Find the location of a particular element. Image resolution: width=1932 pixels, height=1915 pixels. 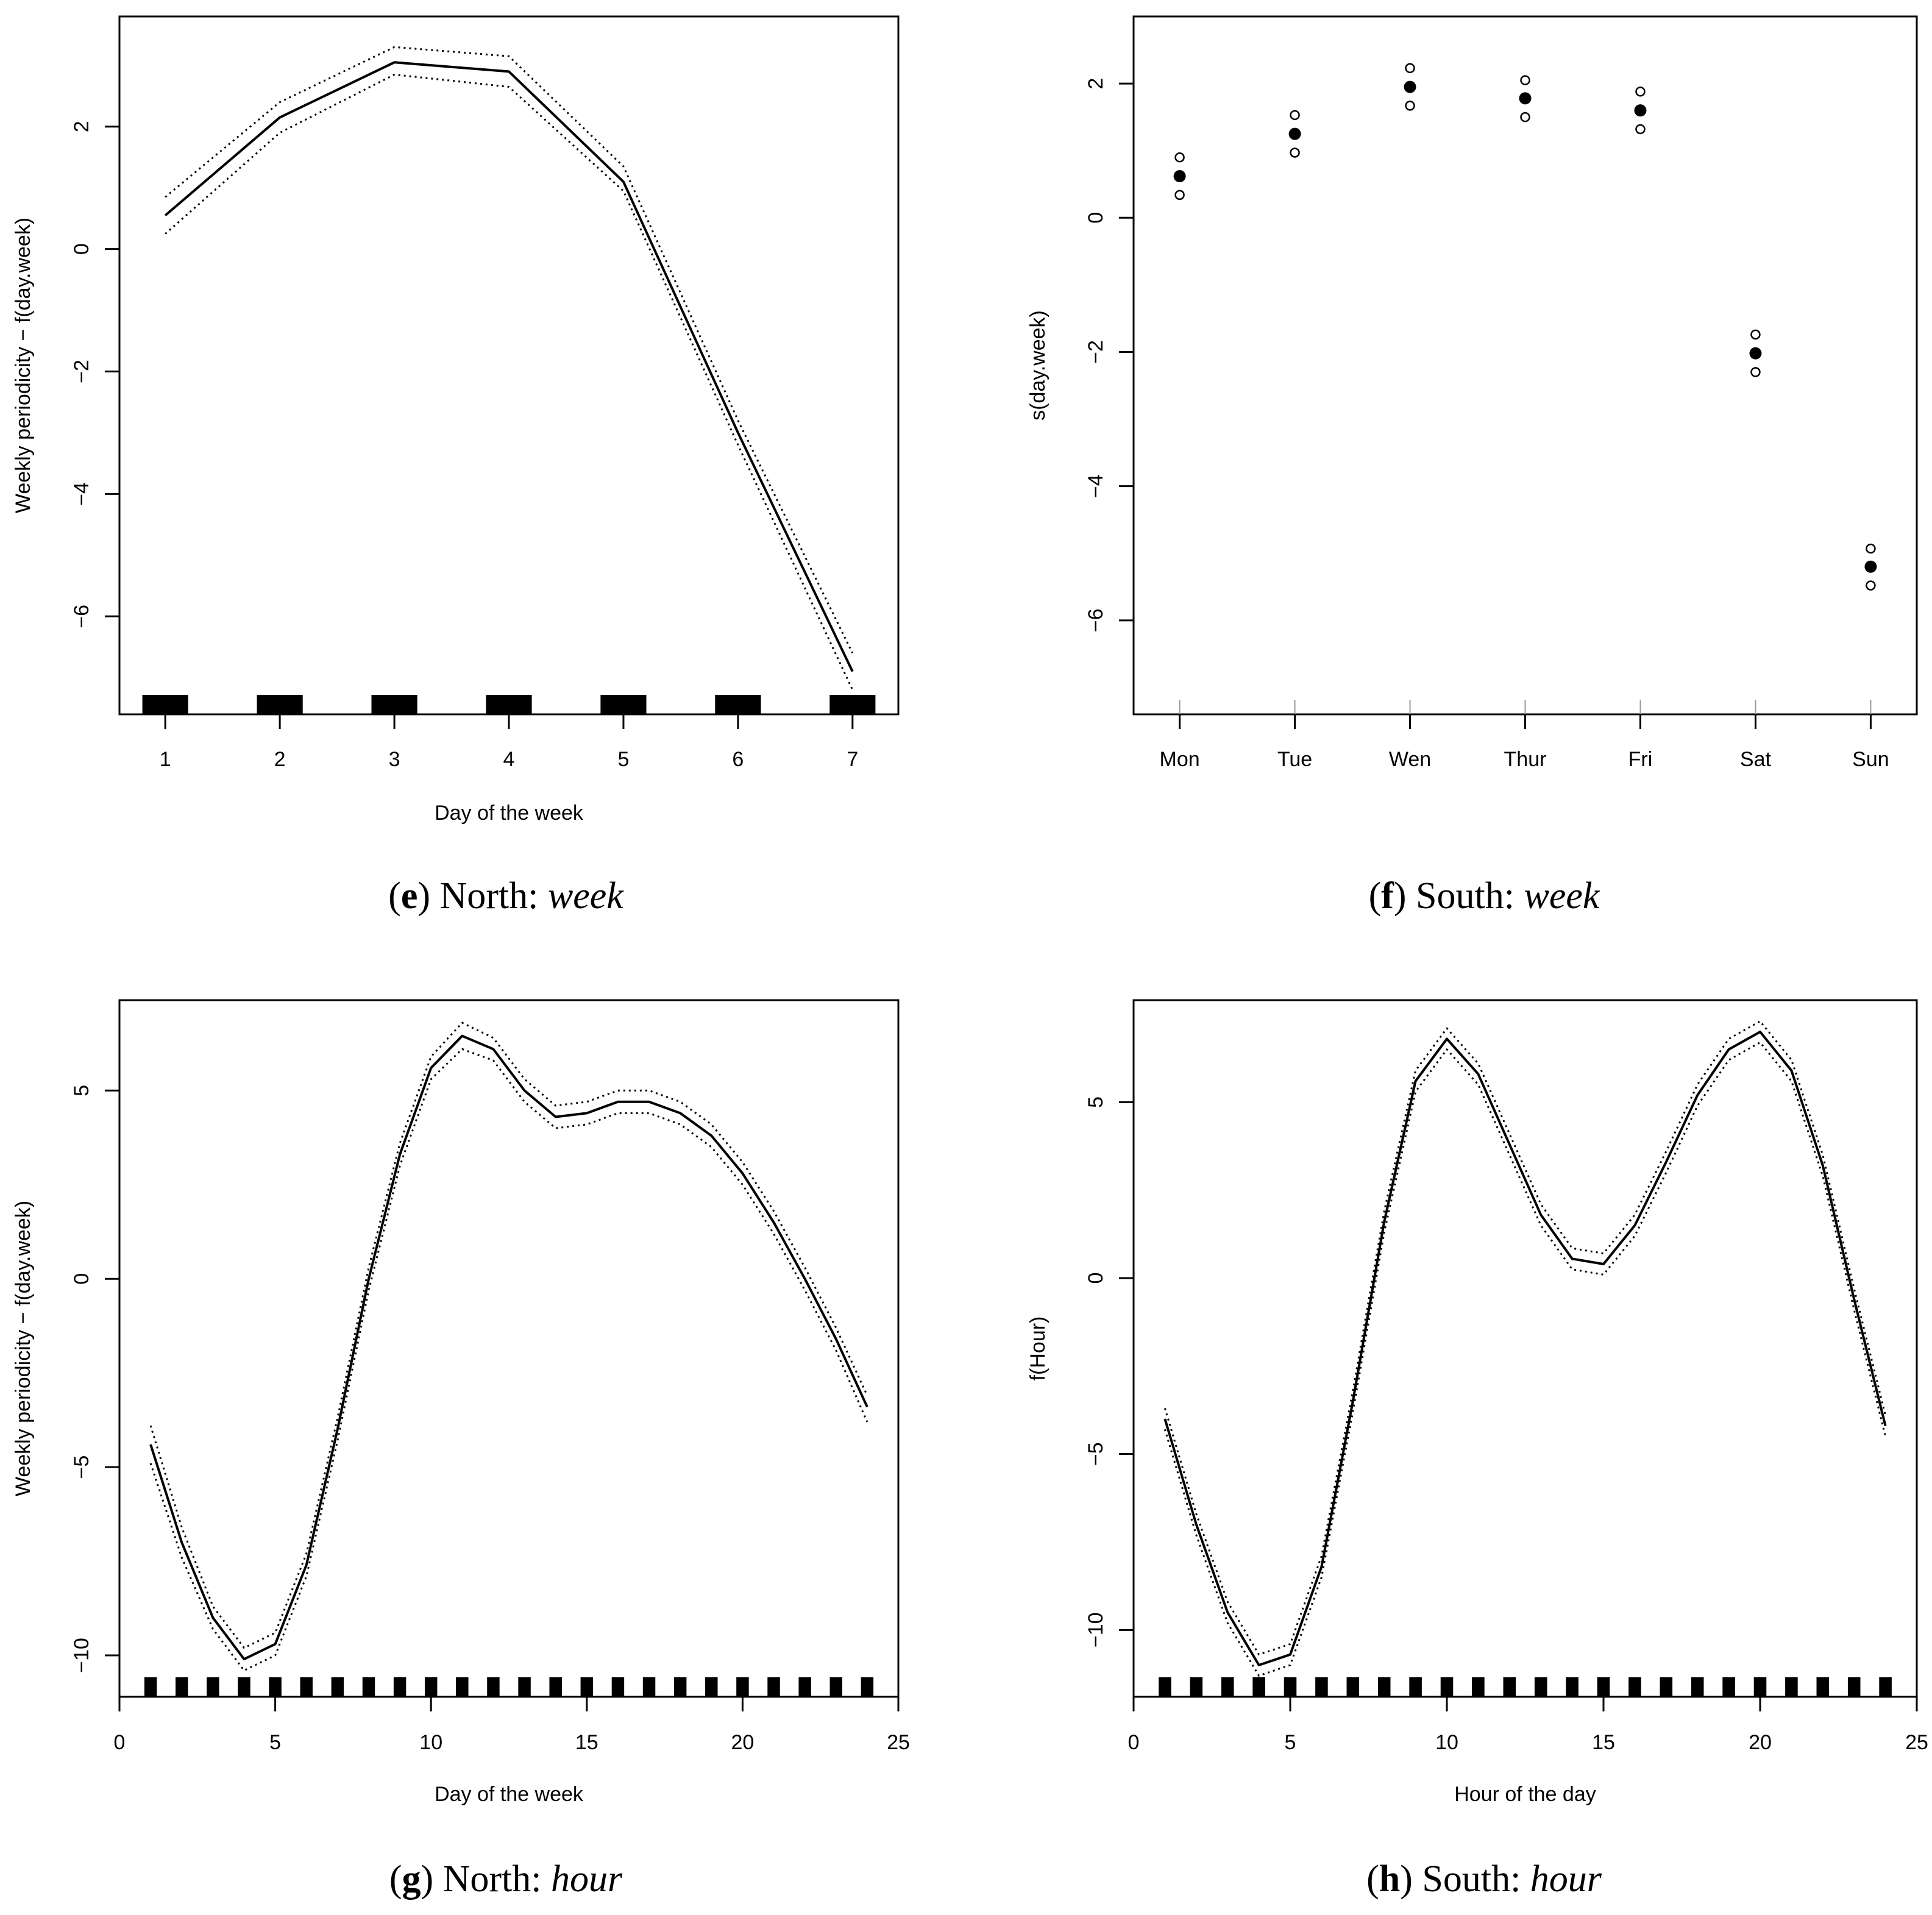

y-tick-label-e: 2 is located at coordinates (81, 126).